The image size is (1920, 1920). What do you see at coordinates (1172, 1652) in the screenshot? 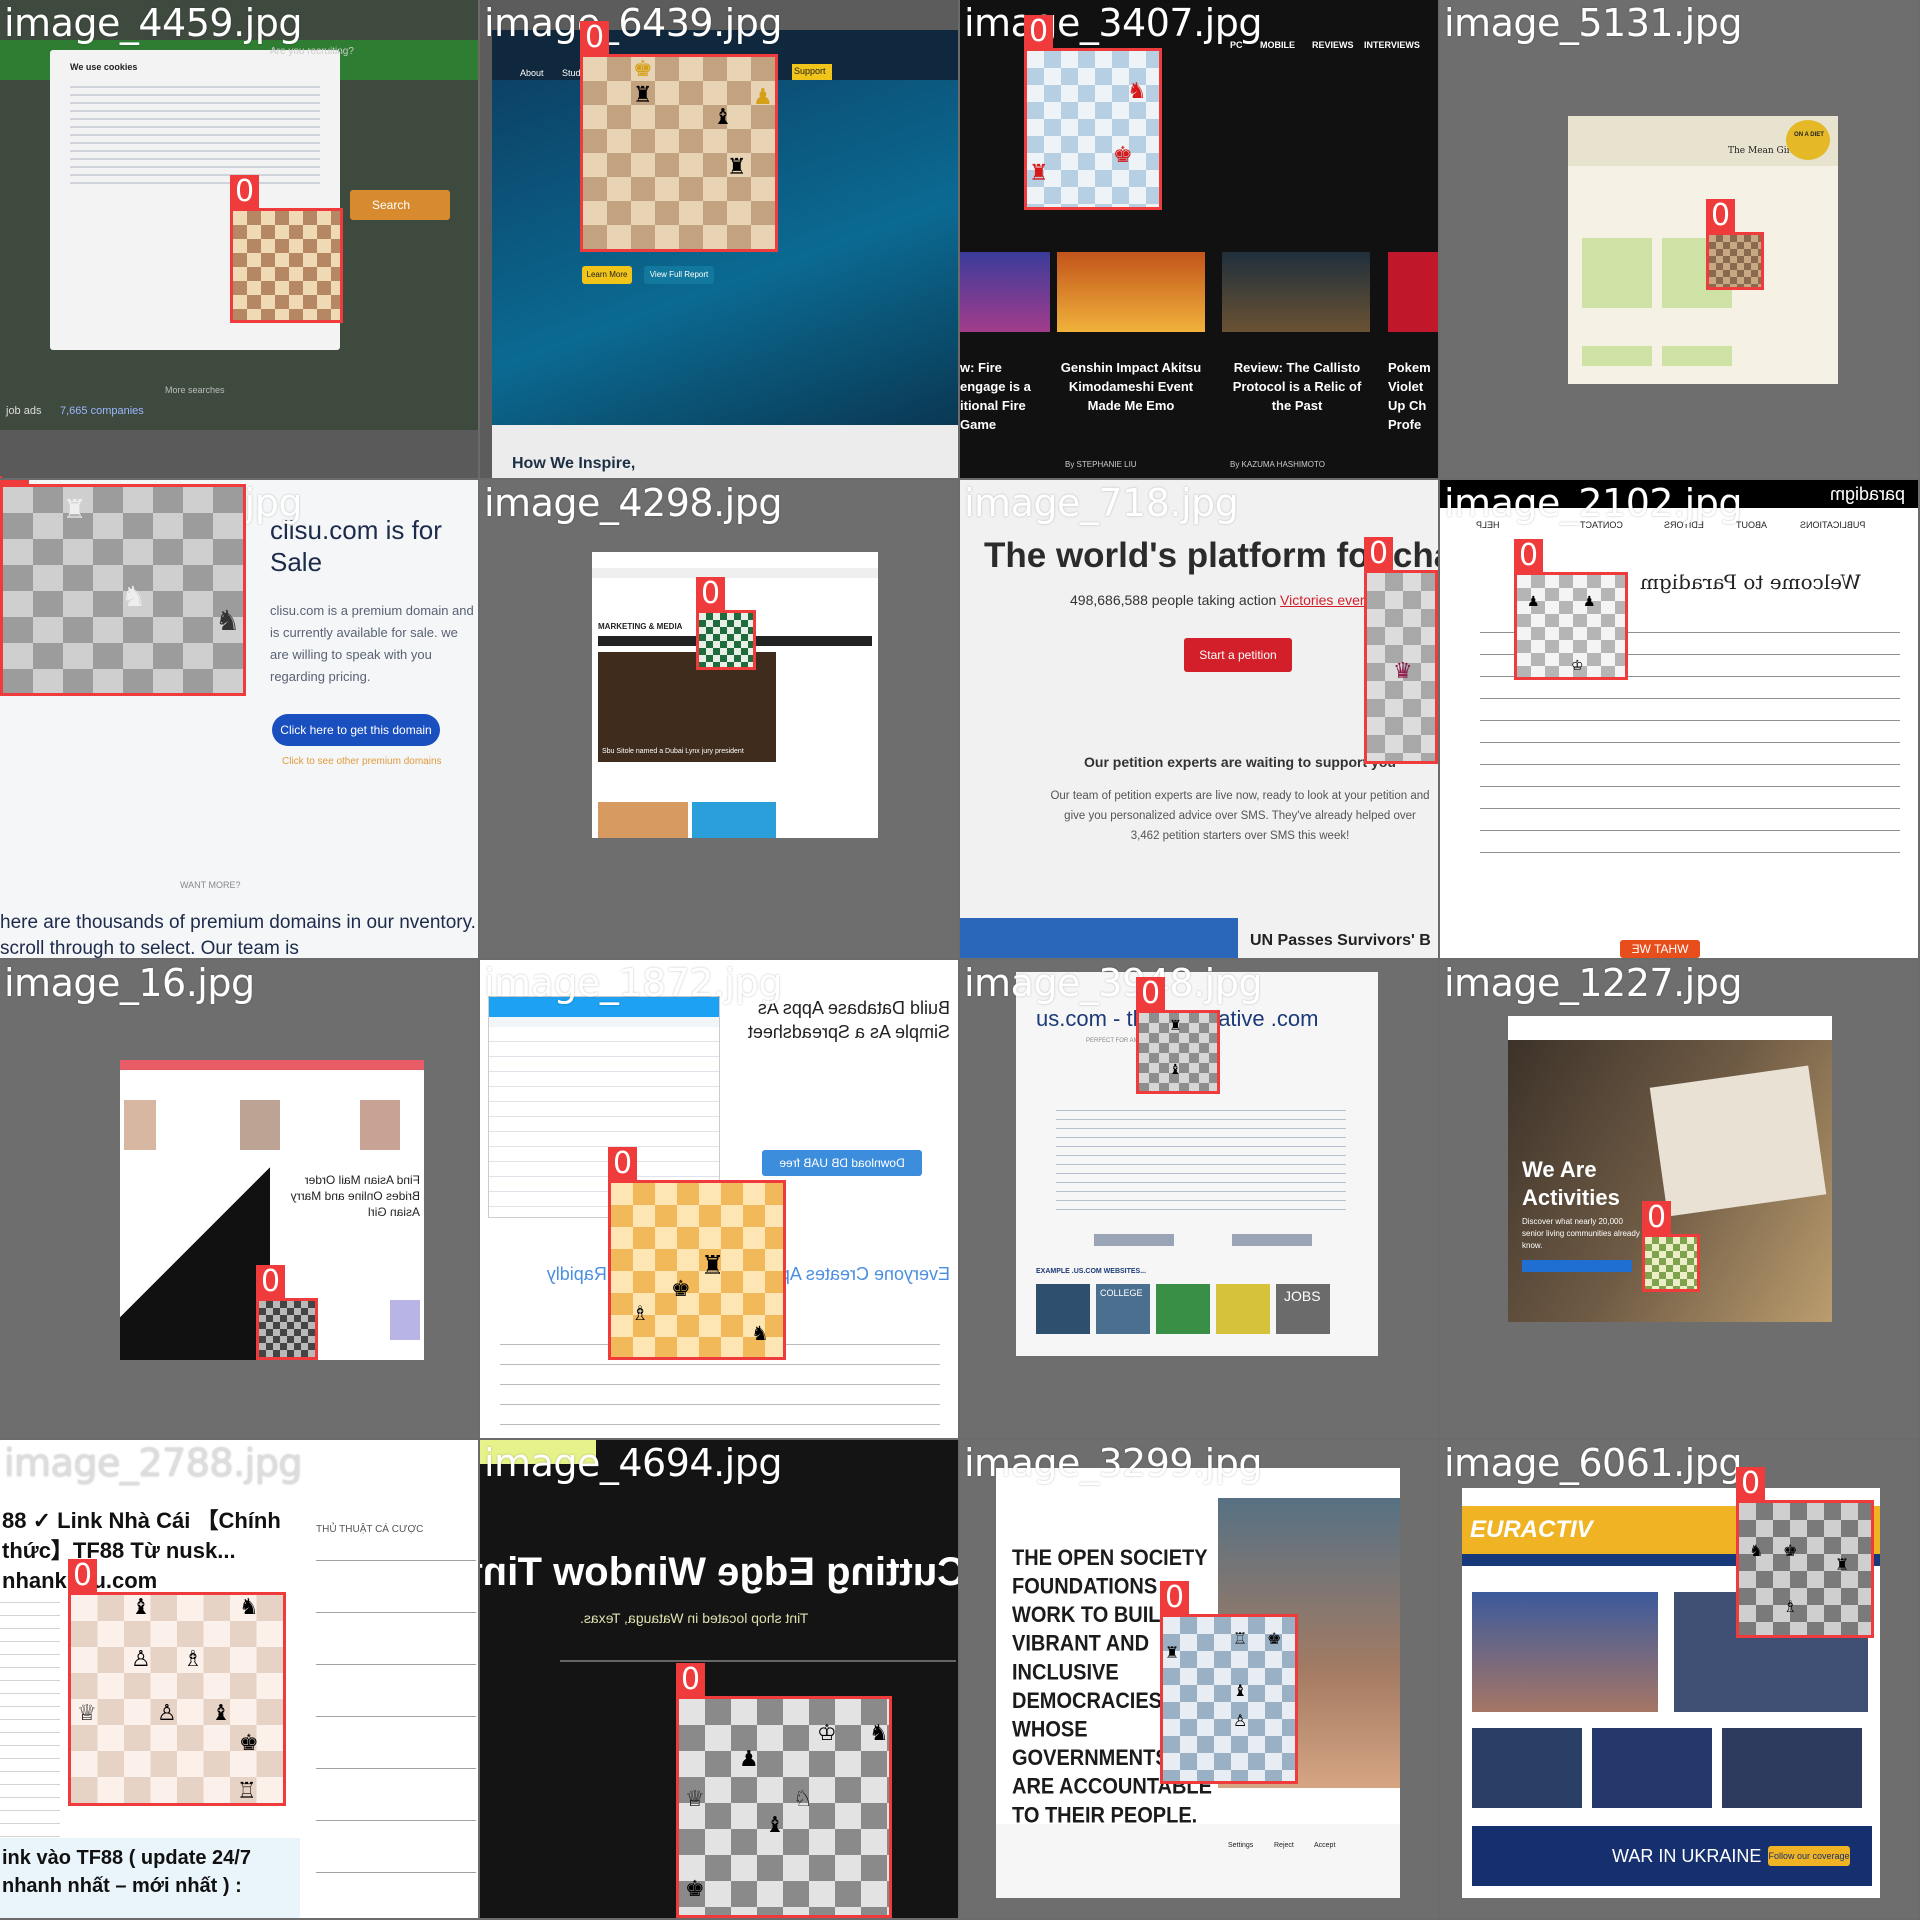
I see `chess-piece: ♜` at bounding box center [1172, 1652].